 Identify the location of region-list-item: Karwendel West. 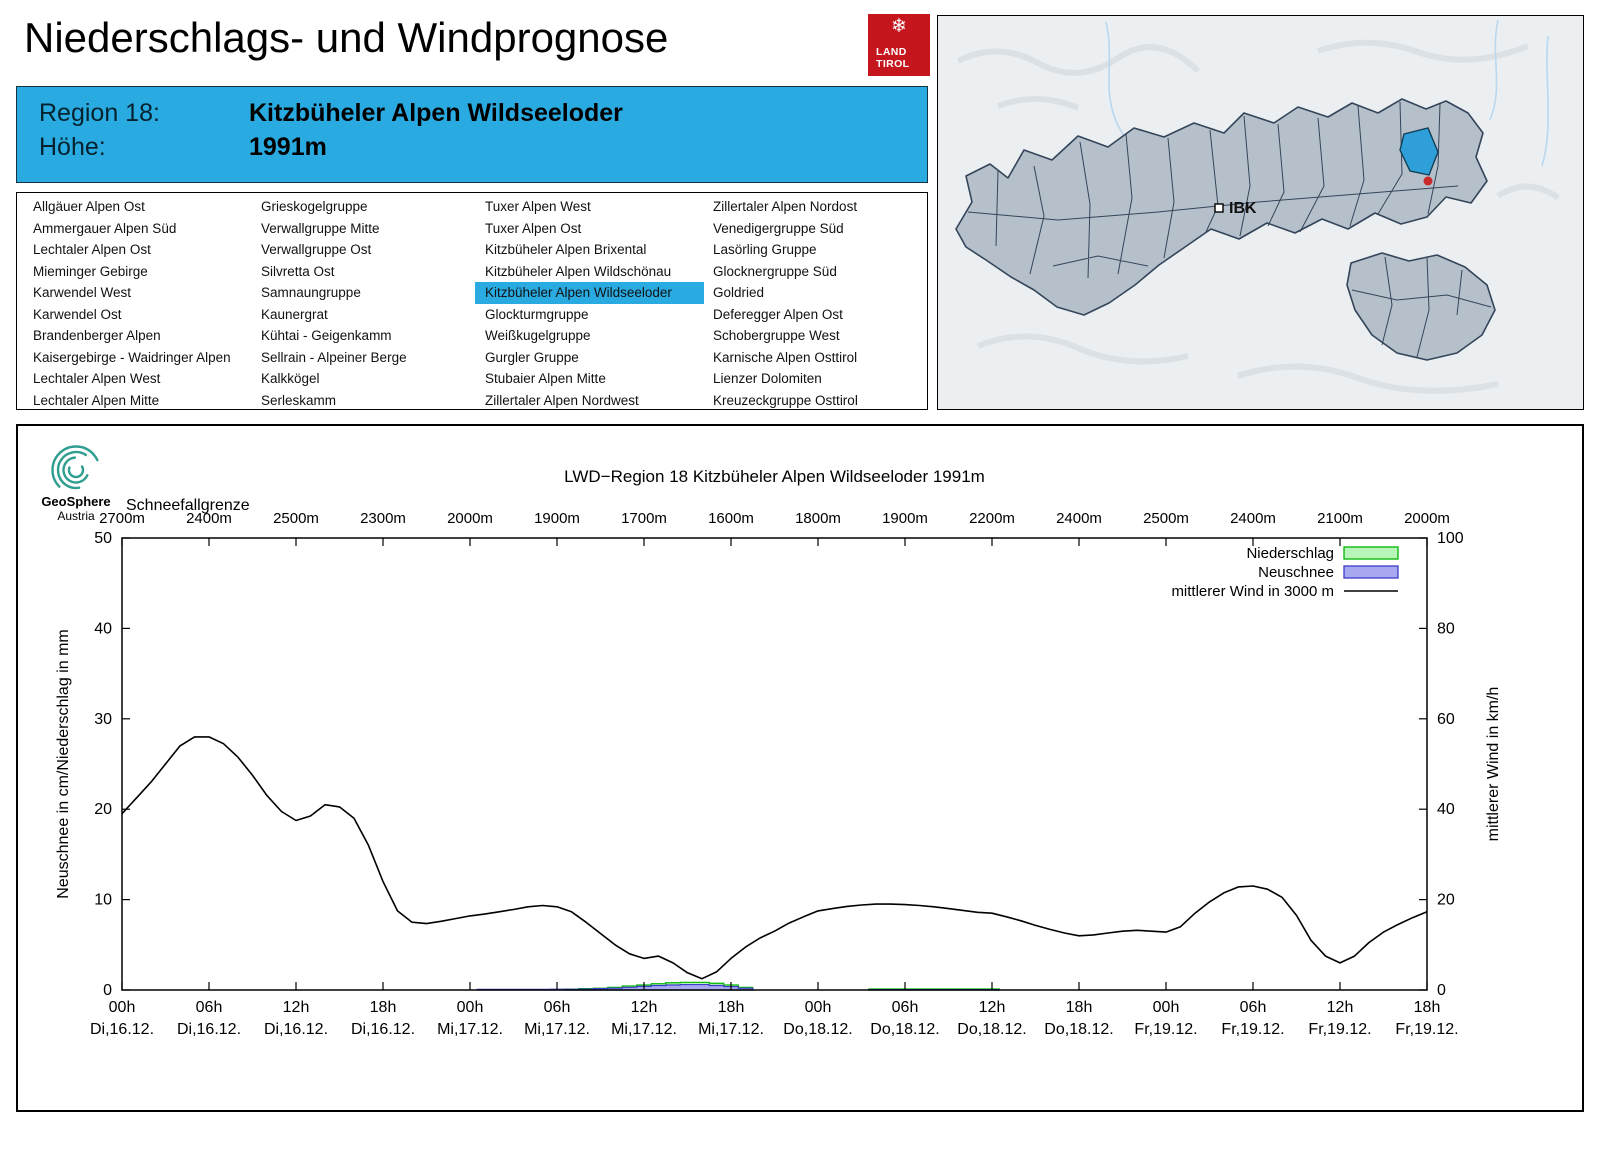
(82, 292).